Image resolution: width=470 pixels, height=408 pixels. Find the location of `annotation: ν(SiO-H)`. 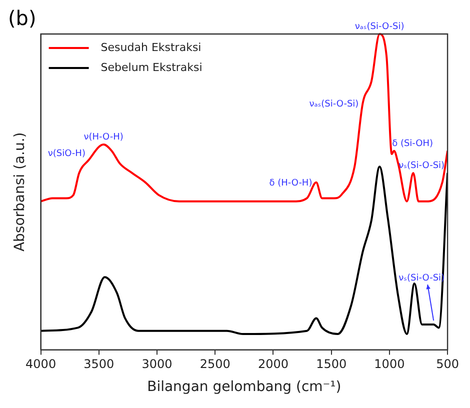

annotation: ν(SiO-H) is located at coordinates (67, 153).